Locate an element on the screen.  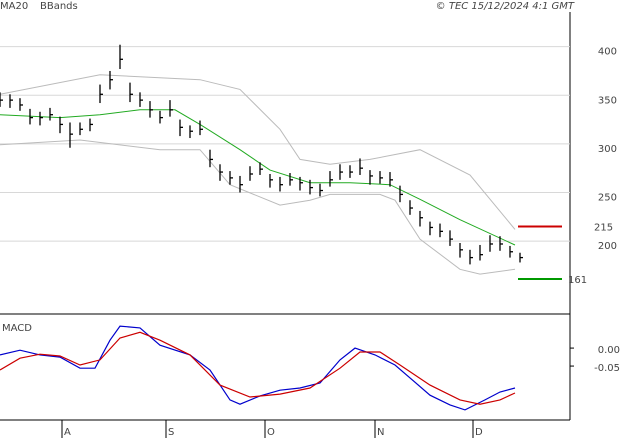
y-tick-label: 400 is located at coordinates (607, 52).